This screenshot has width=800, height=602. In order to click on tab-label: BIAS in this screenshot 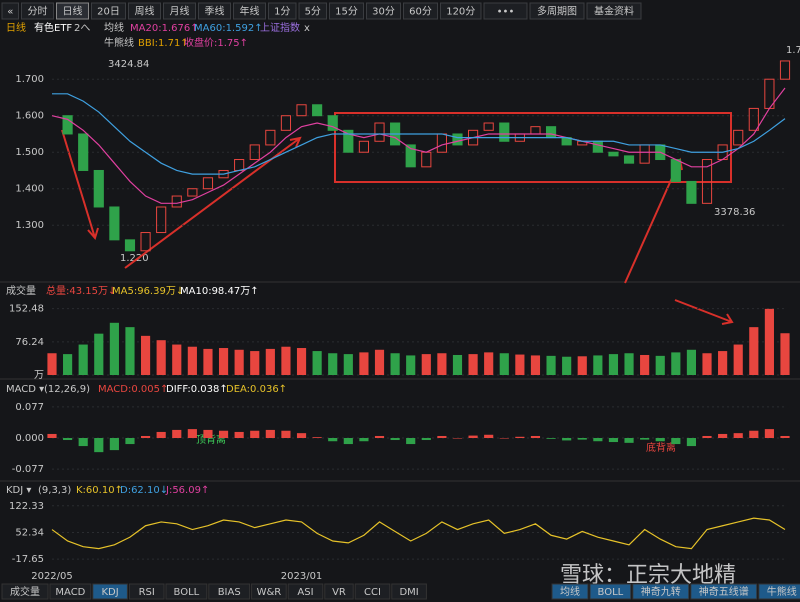, I will do `click(229, 592)`.